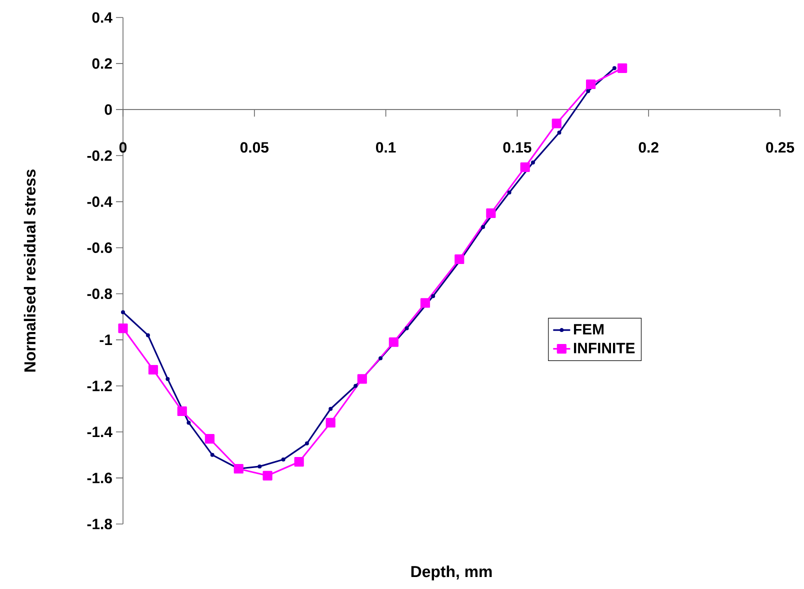 The width and height of the screenshot is (804, 589). Describe the element at coordinates (99, 248) in the screenshot. I see `y-tick-label: -0.6` at that location.